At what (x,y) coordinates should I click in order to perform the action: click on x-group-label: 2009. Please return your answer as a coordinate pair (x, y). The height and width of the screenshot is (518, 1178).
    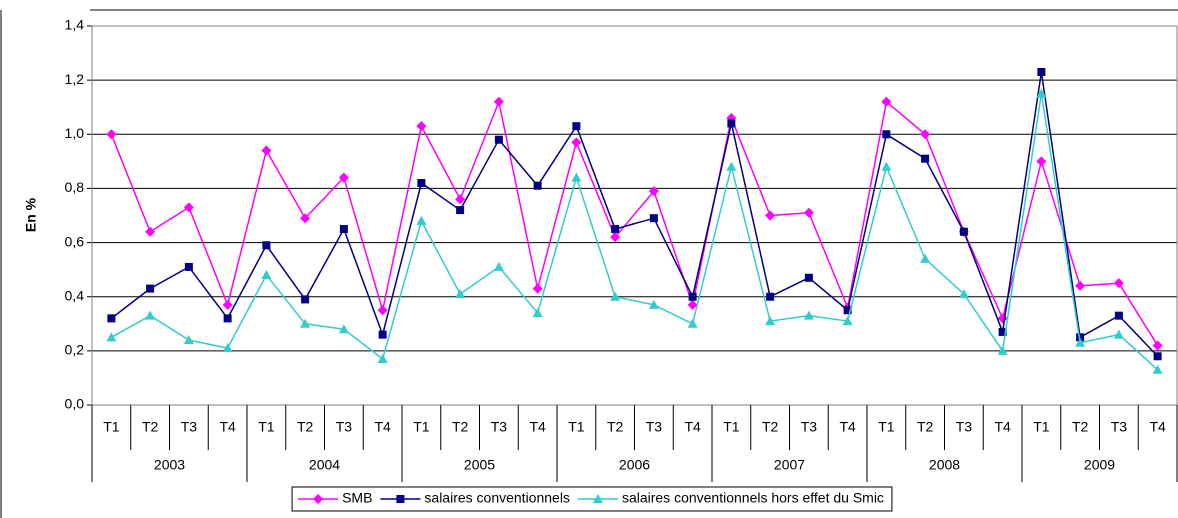
    Looking at the image, I should click on (1099, 465).